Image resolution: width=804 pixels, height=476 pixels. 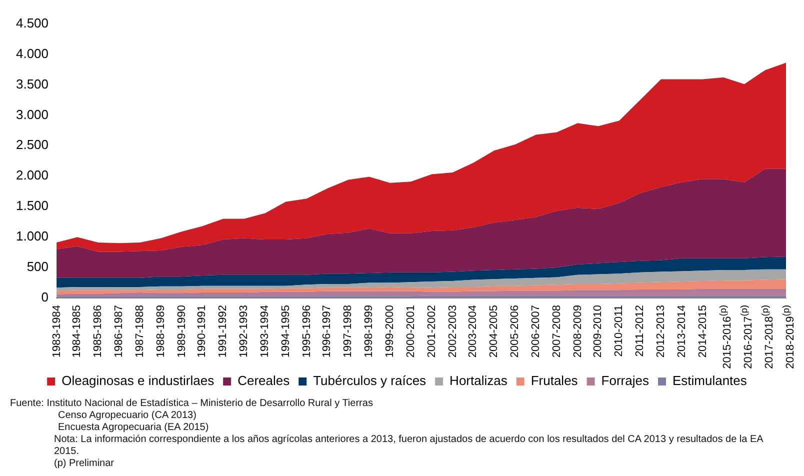 I want to click on y-tick-label: 1.500, so click(x=32, y=206).